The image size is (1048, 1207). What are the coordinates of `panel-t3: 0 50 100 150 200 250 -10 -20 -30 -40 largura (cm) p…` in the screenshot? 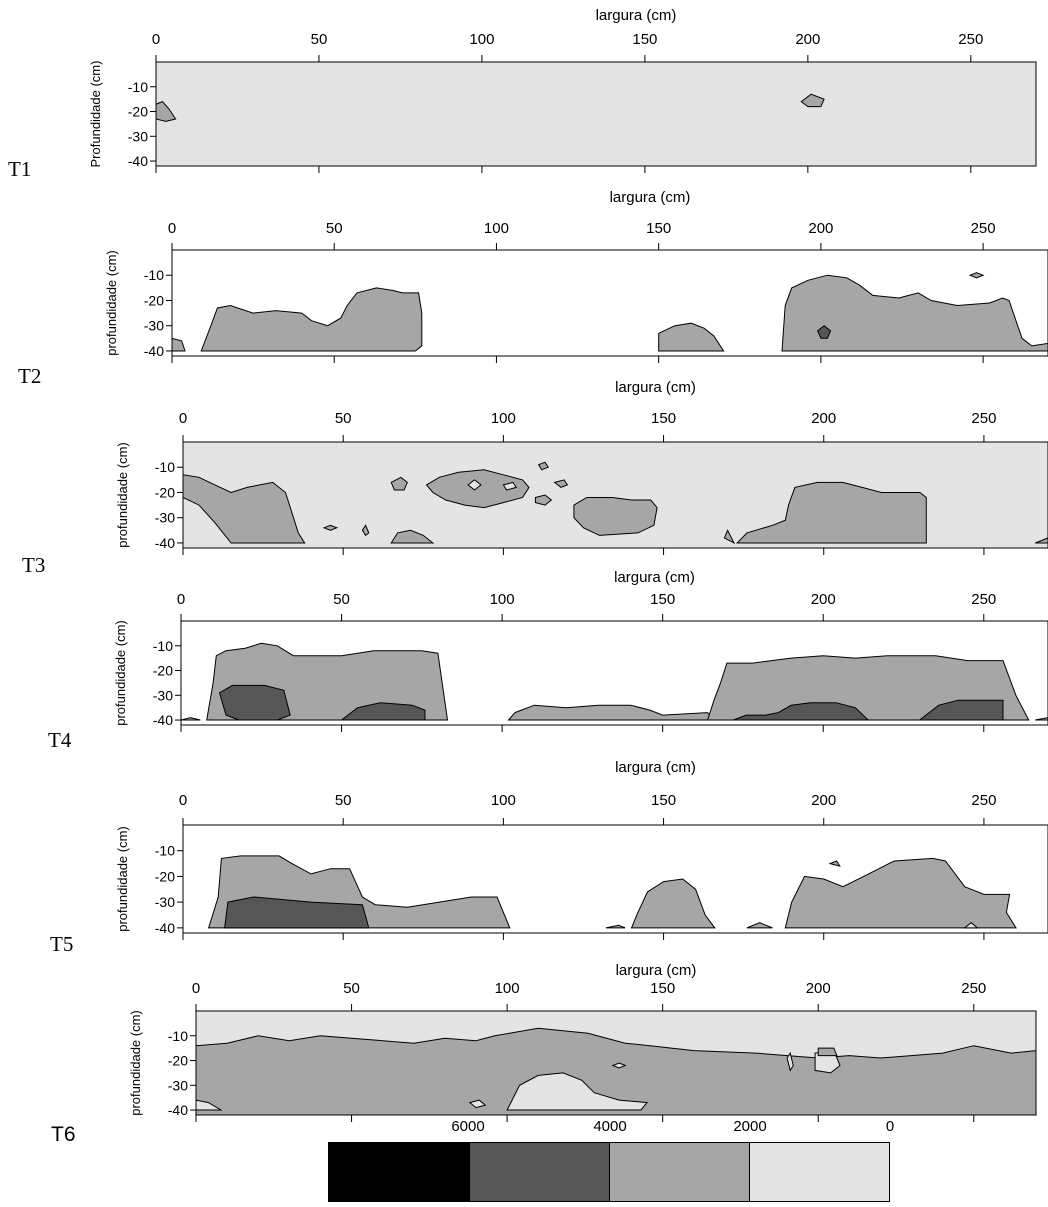 It's located at (581, 467).